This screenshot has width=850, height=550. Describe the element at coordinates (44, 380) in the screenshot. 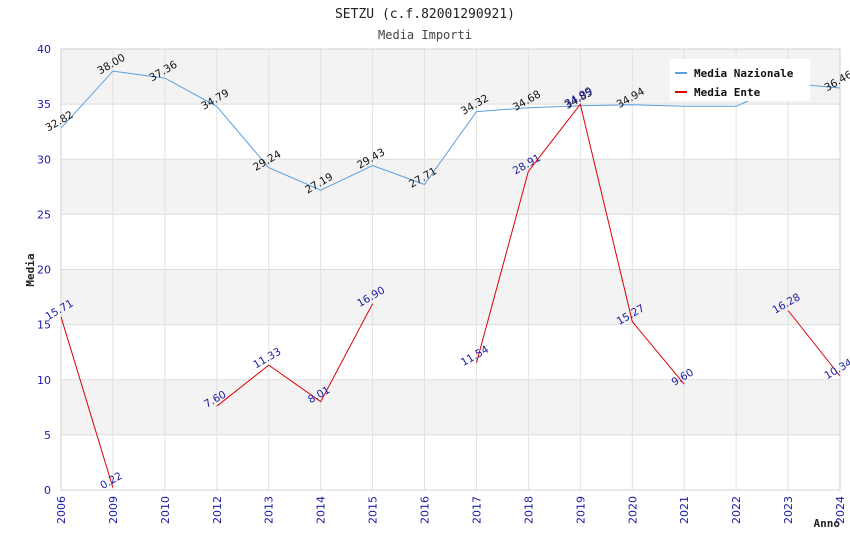

I see `y-tick-label: 10` at that location.